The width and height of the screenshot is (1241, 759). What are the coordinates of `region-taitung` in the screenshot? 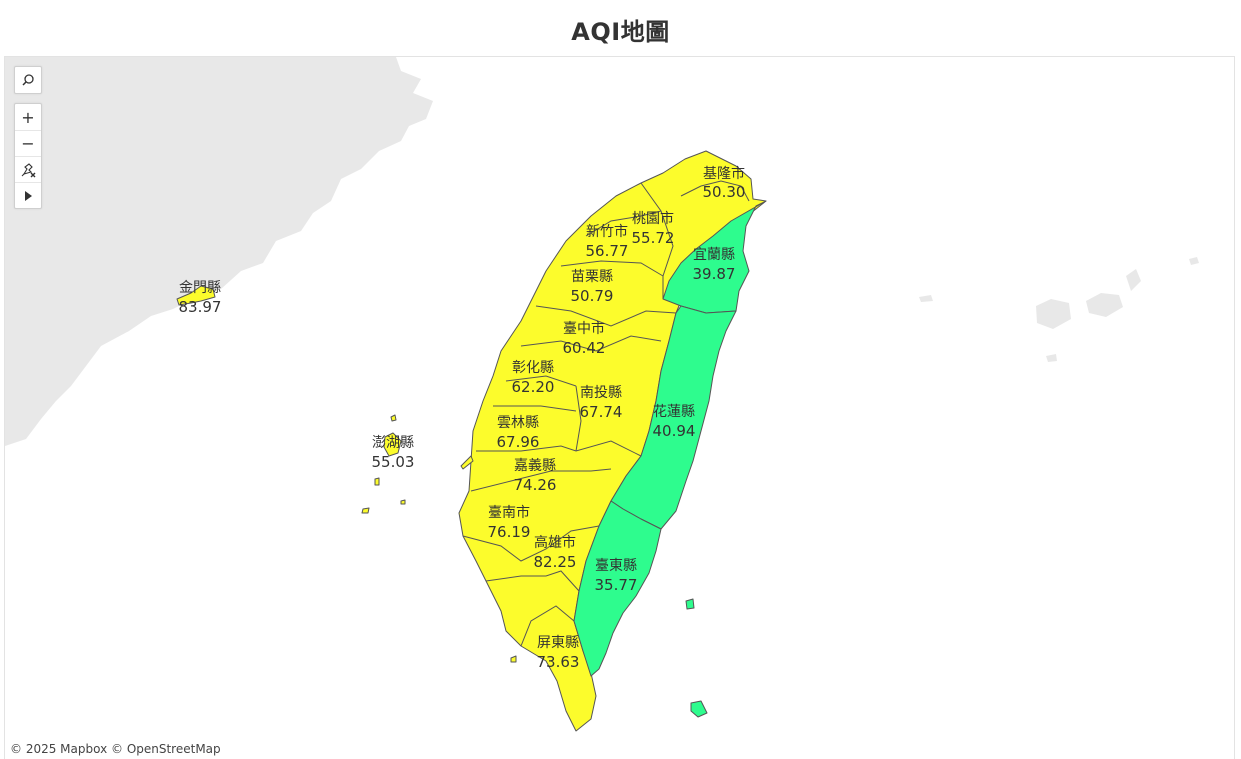 It's located at (617, 588).